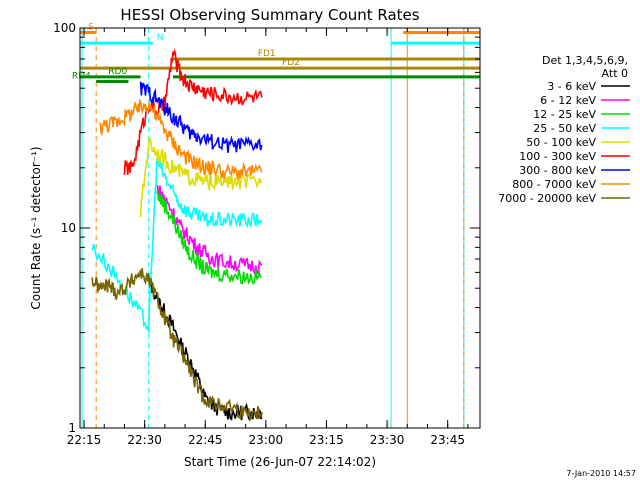 The height and width of the screenshot is (480, 640). Describe the element at coordinates (144, 440) in the screenshot. I see `x-tick-label-1: 22:30` at that location.